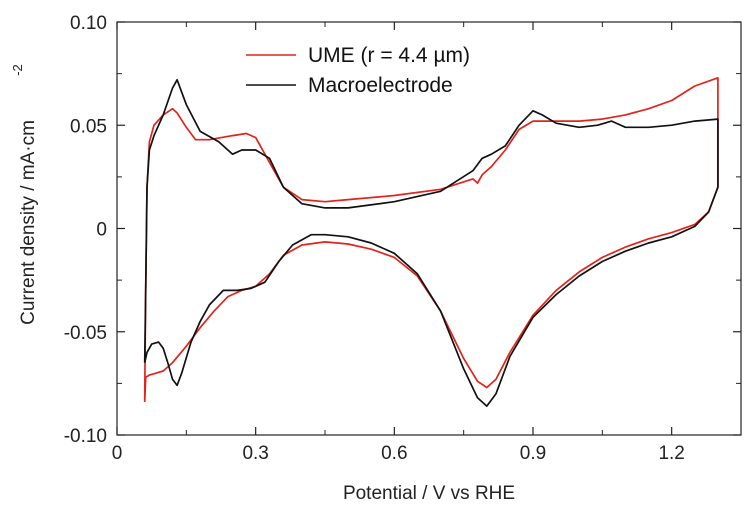  I want to click on y-tick-label: 0, so click(101, 230).